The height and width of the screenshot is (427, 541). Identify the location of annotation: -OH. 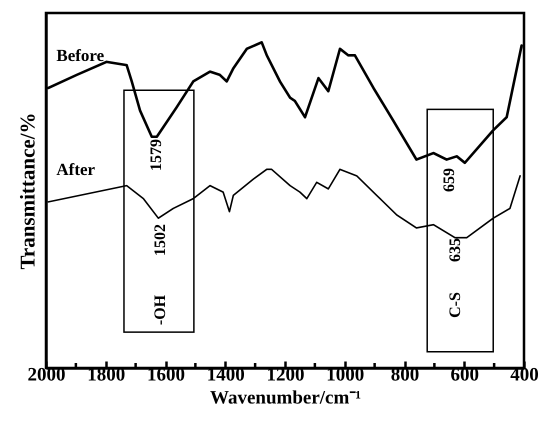
(160, 310).